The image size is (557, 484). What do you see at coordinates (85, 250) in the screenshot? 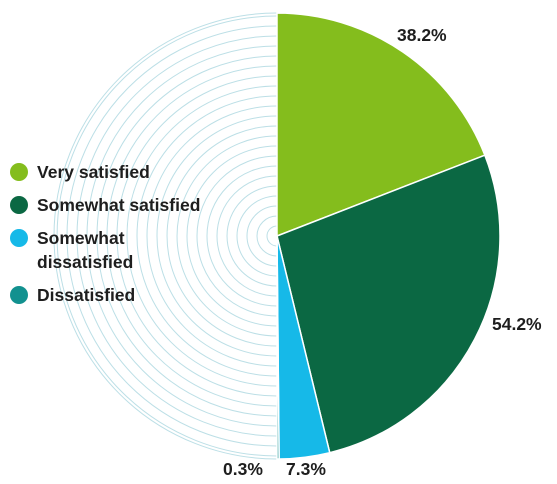
I see `legend-label-somewhat-dissatisfied: Somewhat dissatisfied` at bounding box center [85, 250].